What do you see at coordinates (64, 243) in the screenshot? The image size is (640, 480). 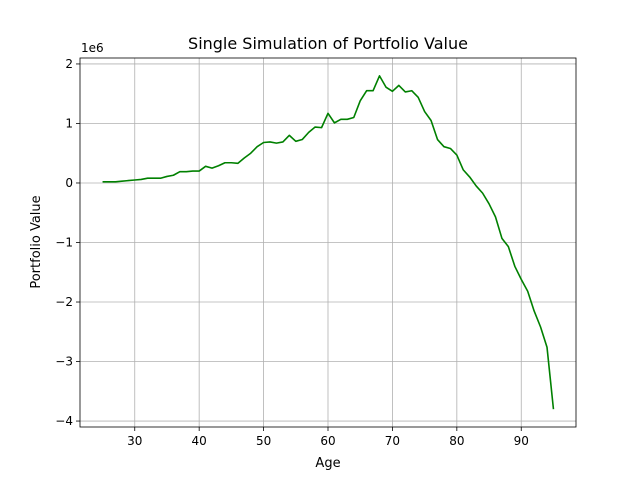 I see `y-tick-label-3: −1` at bounding box center [64, 243].